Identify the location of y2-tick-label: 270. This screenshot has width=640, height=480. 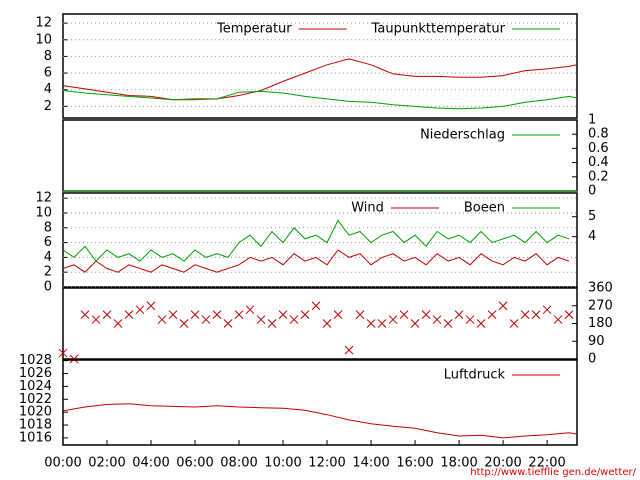
(600, 305).